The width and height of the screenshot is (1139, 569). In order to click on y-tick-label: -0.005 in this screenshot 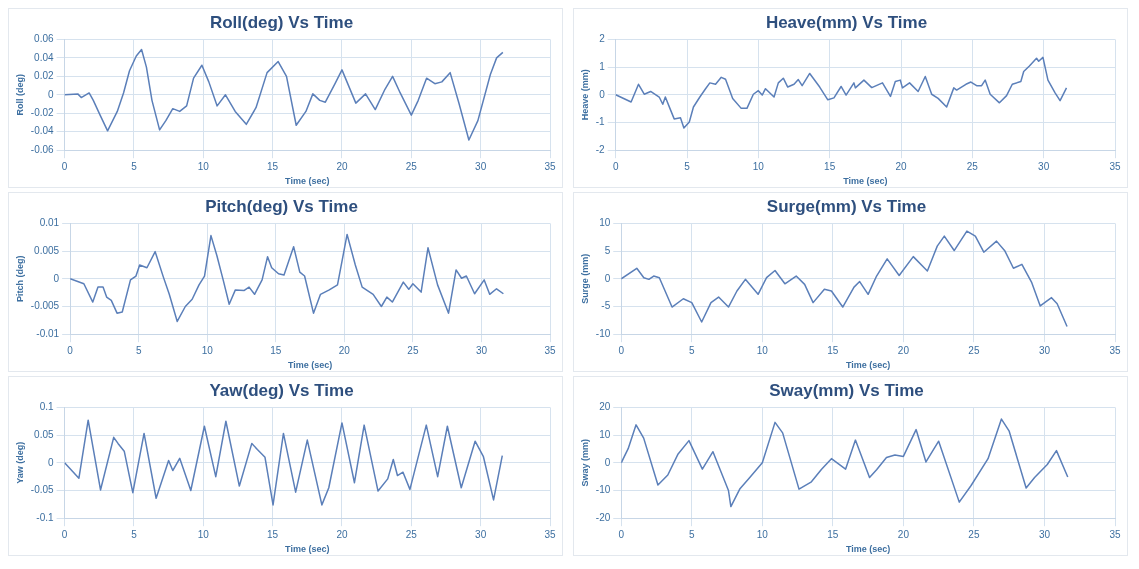, I will do `click(45, 306)`.